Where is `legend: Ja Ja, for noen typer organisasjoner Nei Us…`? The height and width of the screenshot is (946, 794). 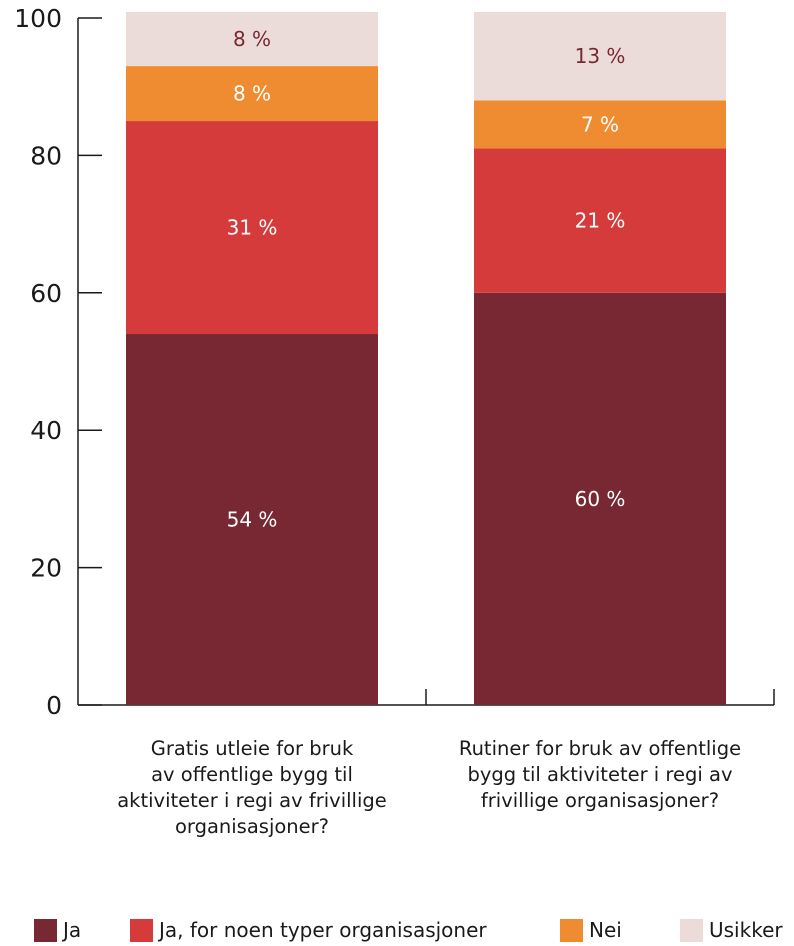 legend: Ja Ja, for noen typer organisasjoner Nei Us… is located at coordinates (397, 931).